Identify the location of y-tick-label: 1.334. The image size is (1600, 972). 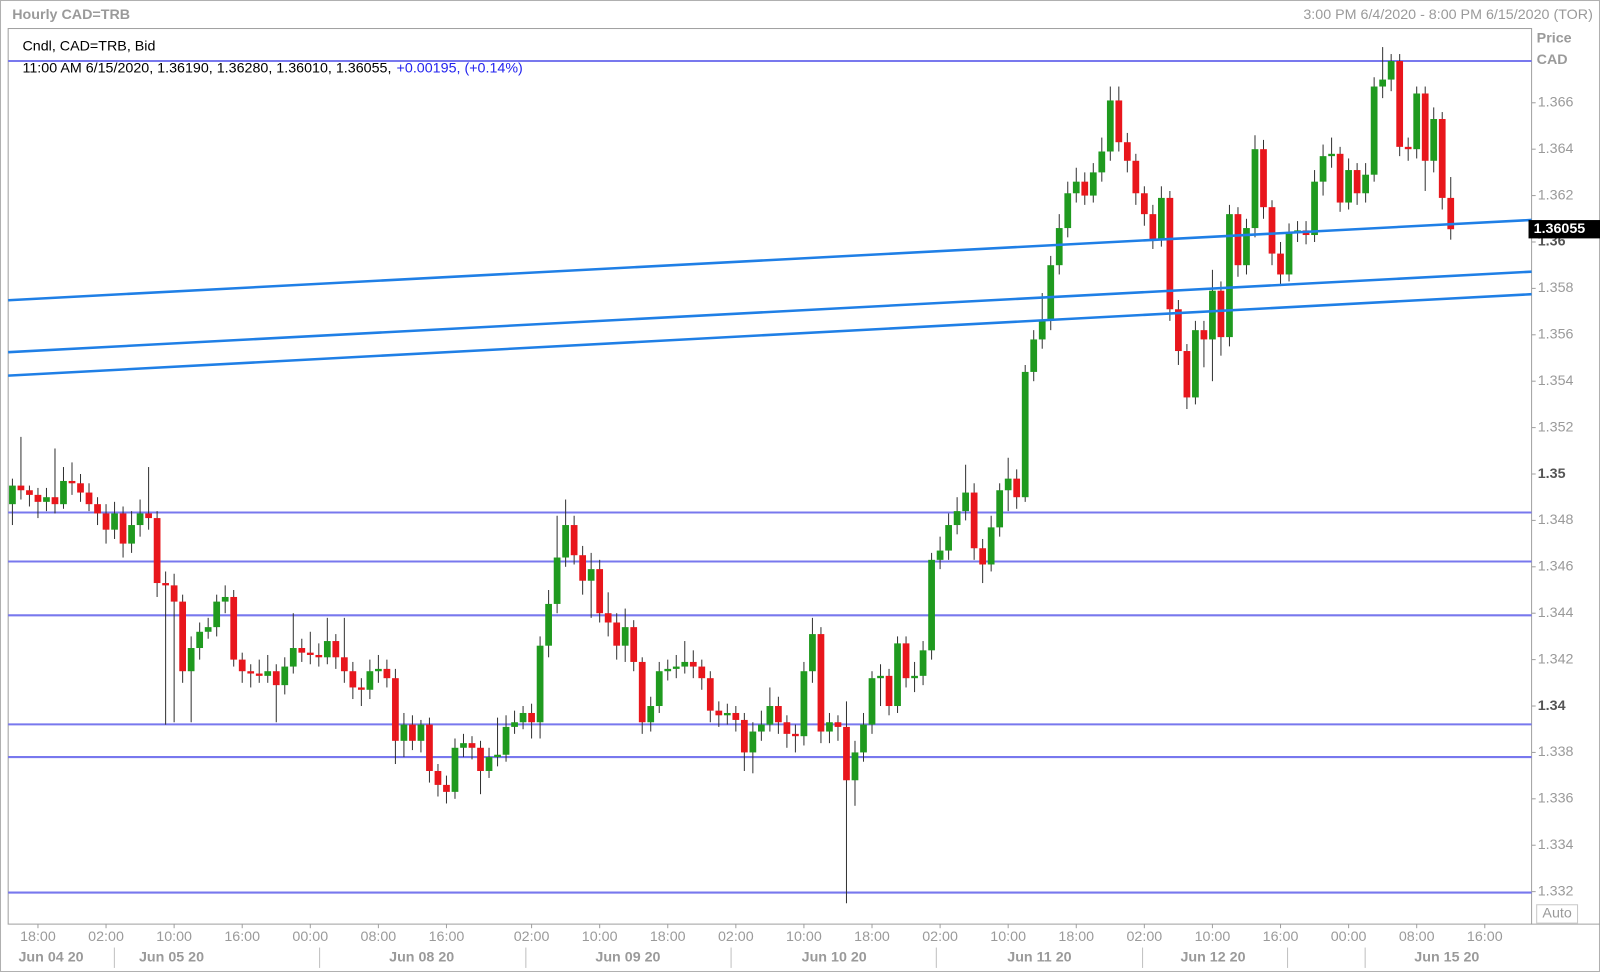
(1556, 845).